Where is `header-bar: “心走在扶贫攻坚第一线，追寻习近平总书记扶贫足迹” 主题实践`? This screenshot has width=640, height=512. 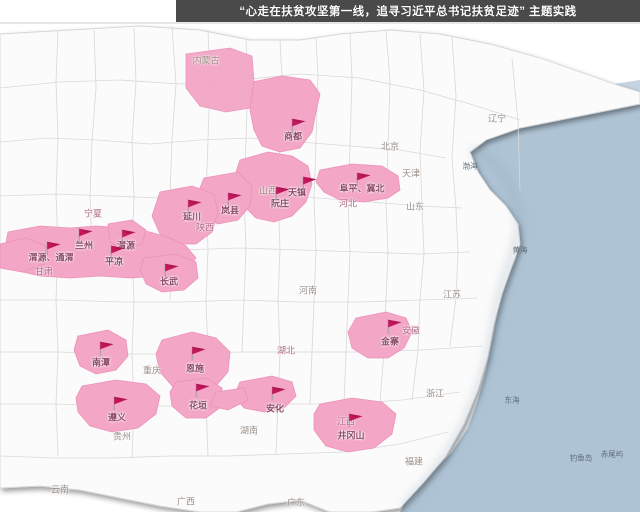
header-bar: “心走在扶贫攻坚第一线，追寻习近平总书记扶贫足迹” 主题实践 is located at coordinates (408, 11).